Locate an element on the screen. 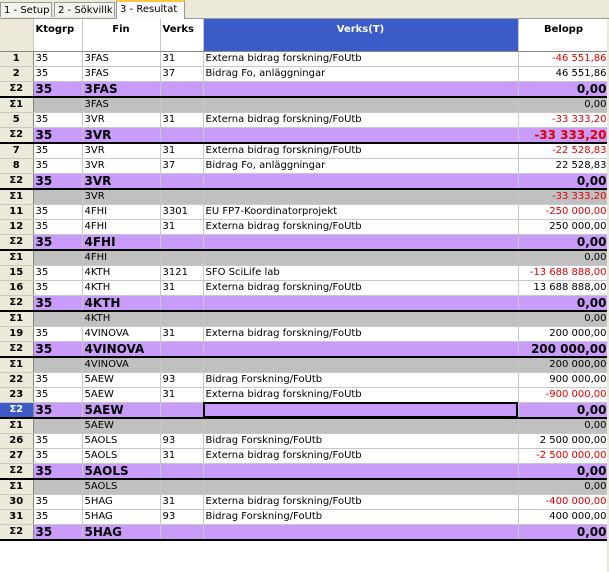 The image size is (609, 572). cell-belopp: 2 500 000,00 is located at coordinates (563, 441).